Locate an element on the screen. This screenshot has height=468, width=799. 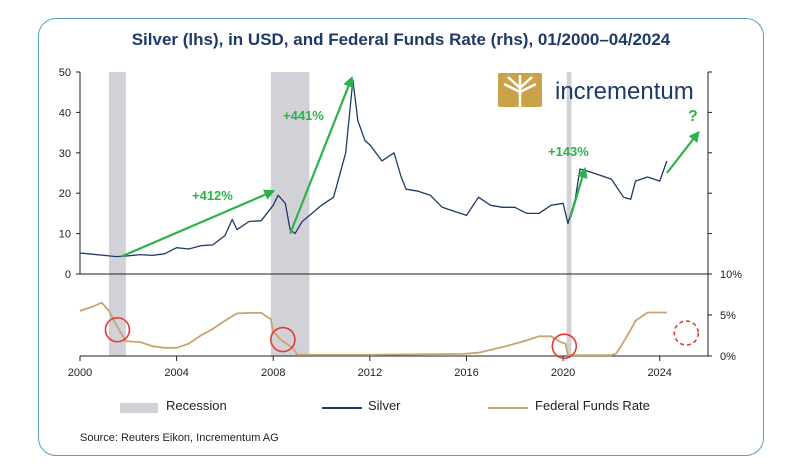
legend-ffr-swatch is located at coordinates (508, 408).